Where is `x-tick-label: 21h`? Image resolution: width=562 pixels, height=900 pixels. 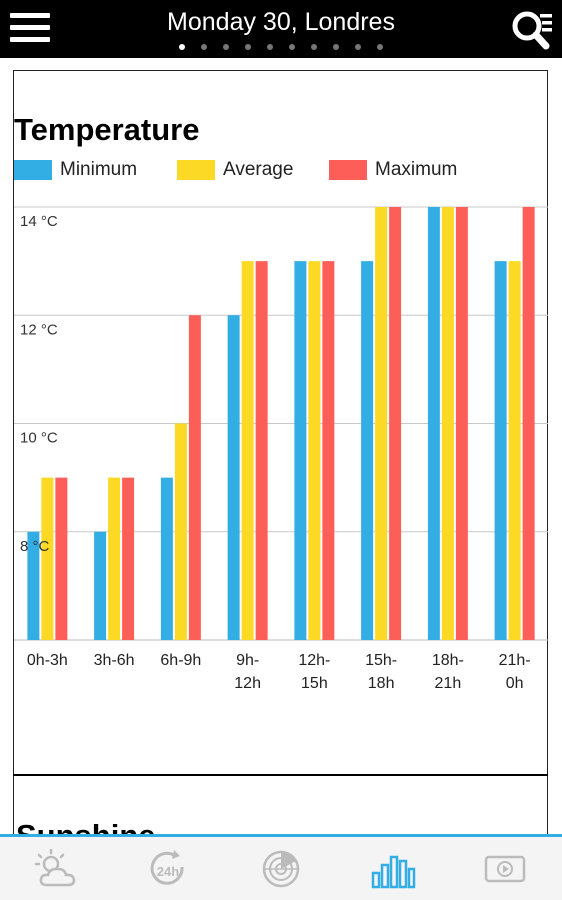
x-tick-label: 21h is located at coordinates (448, 683).